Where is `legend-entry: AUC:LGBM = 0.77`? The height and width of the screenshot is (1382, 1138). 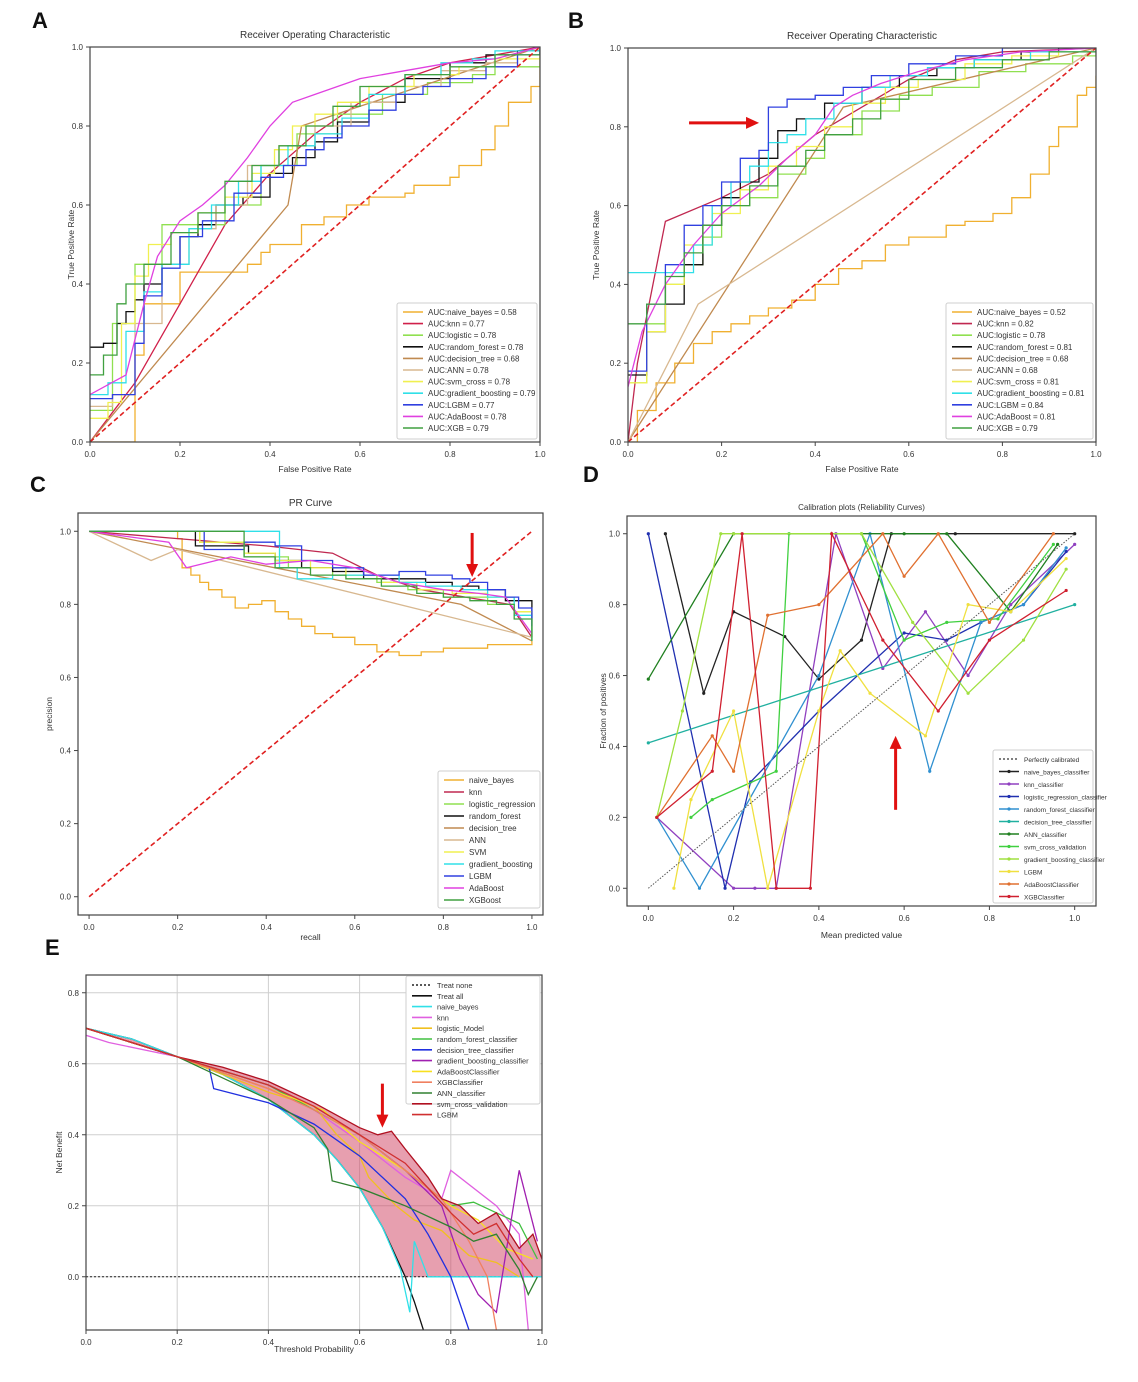 legend-entry: AUC:LGBM = 0.77 is located at coordinates (461, 405).